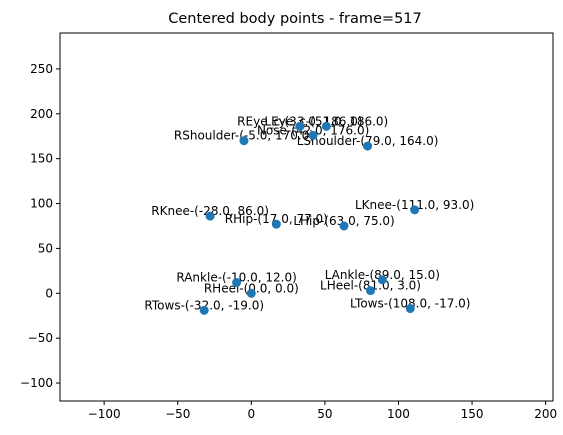  Describe the element at coordinates (40, 226) in the screenshot. I see `y-axis-ticks: −100 −50 0 50 100 150 200 250` at that location.